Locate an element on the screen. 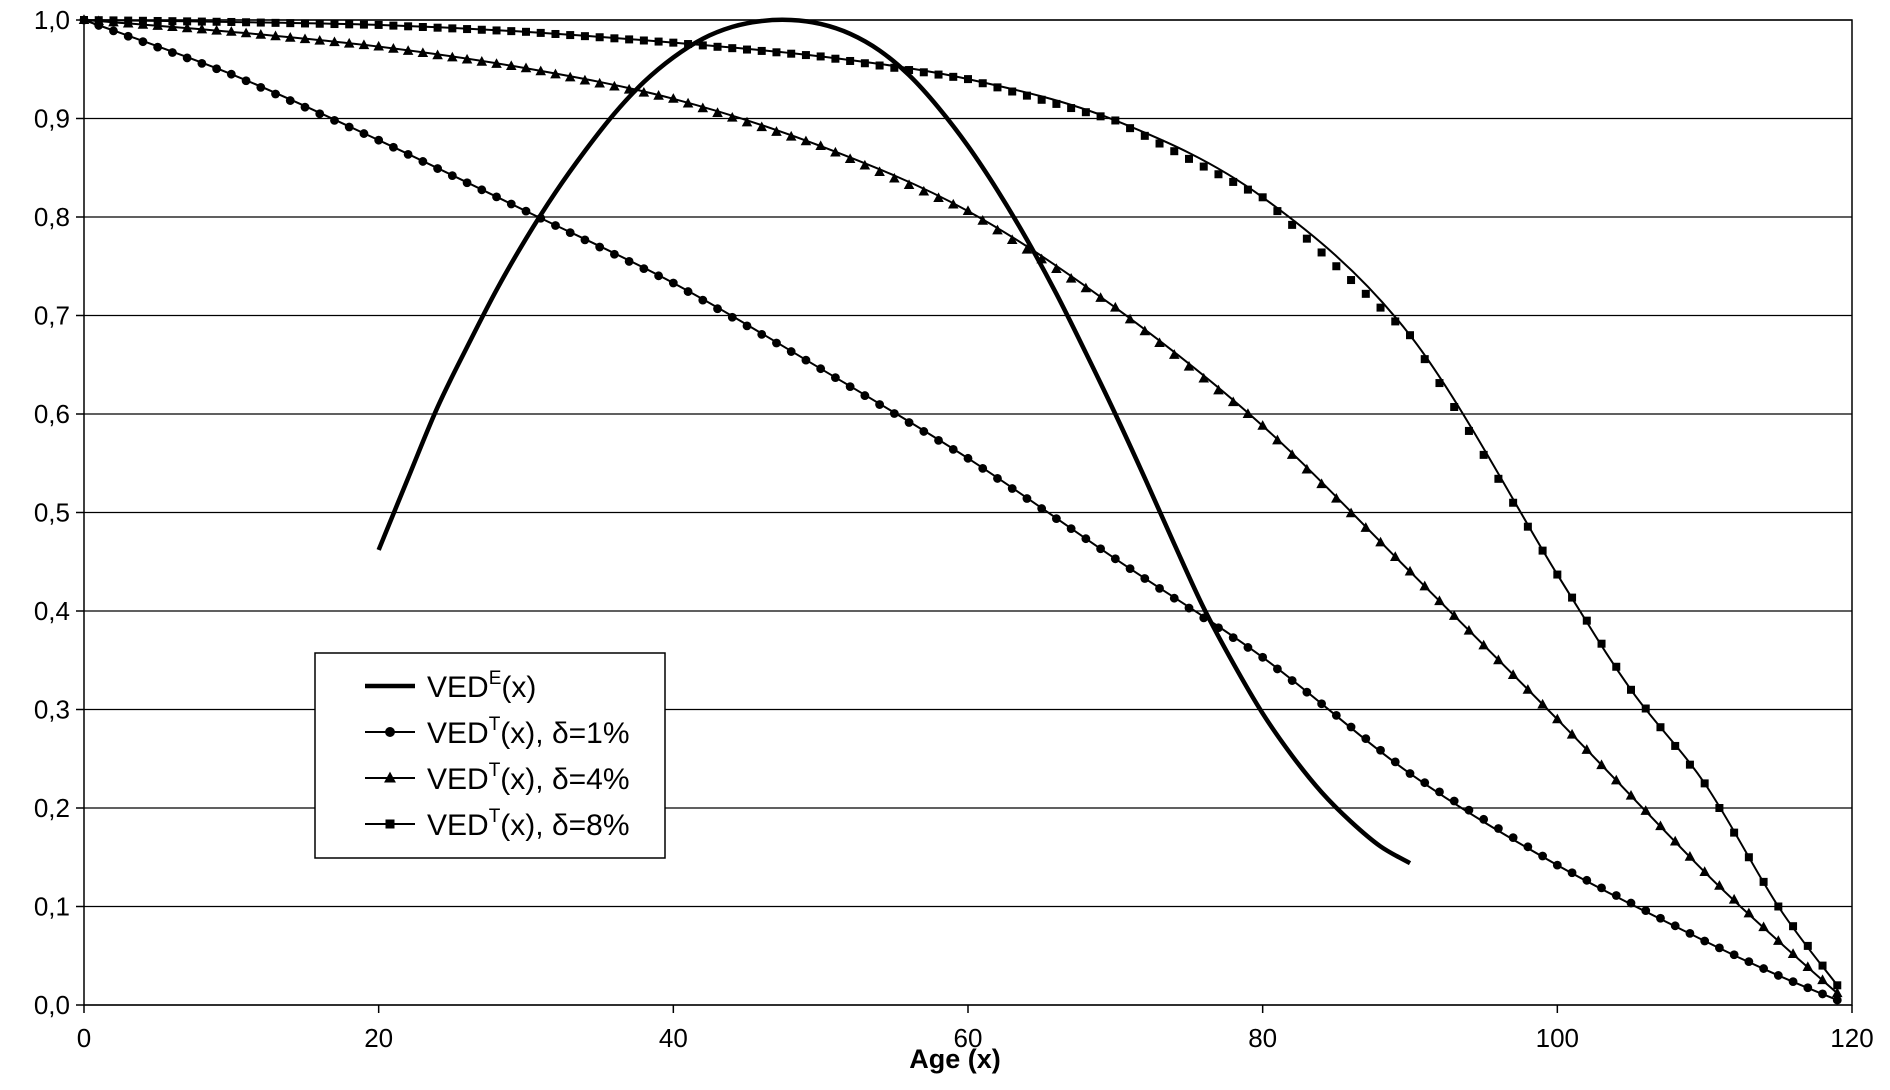  y-tick-label: 0,9 is located at coordinates (52, 119).